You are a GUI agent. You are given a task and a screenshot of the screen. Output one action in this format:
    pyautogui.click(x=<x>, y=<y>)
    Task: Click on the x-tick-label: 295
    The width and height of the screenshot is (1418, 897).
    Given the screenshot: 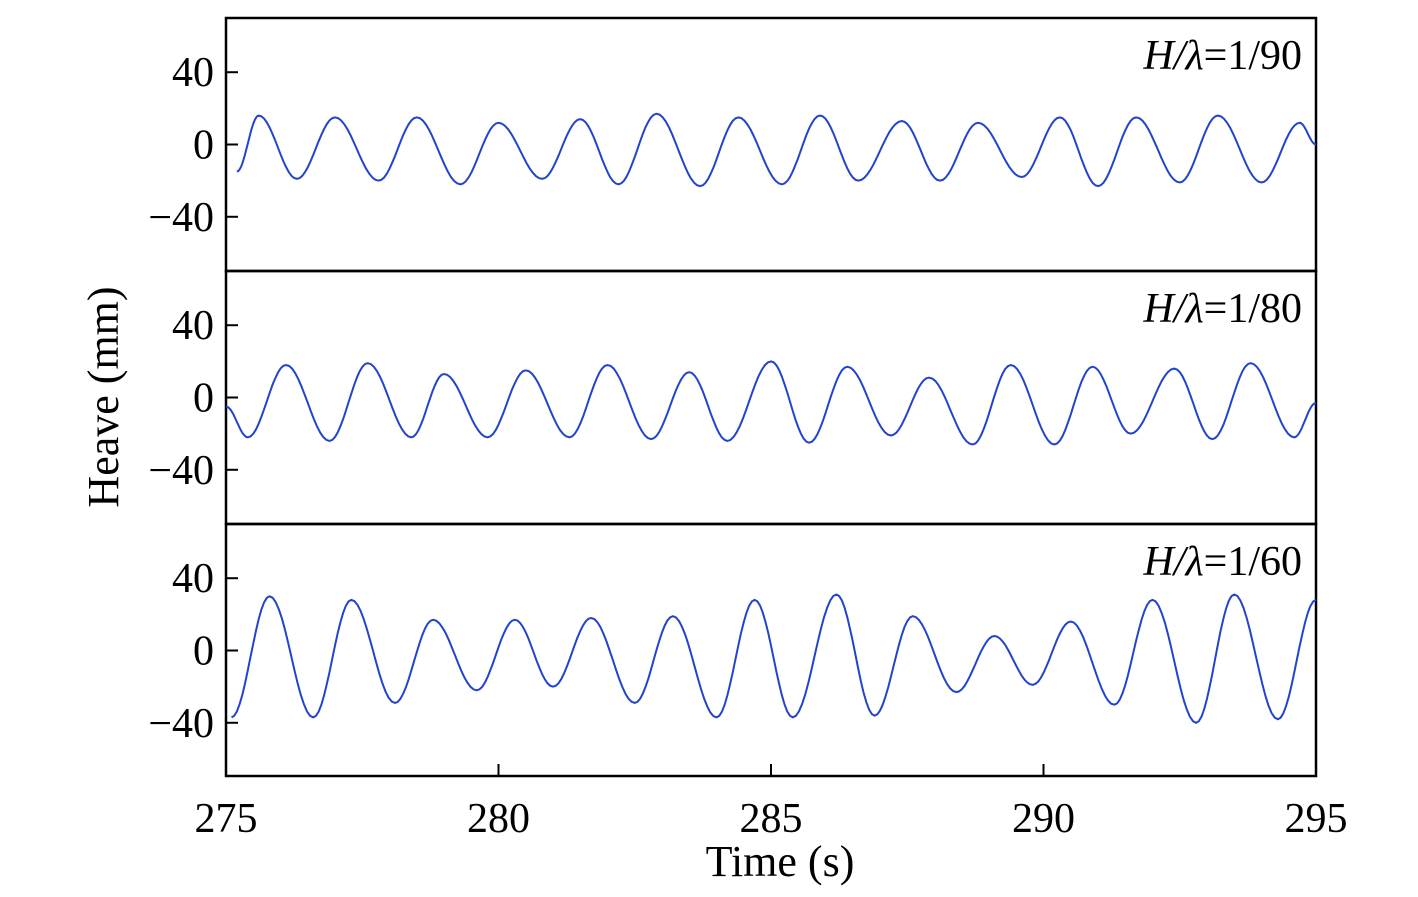 What is the action you would take?
    pyautogui.click(x=1316, y=819)
    